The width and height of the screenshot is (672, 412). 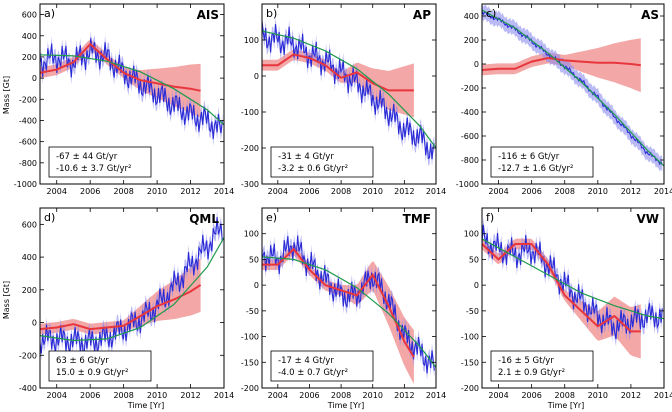 What do you see at coordinates (631, 191) in the screenshot?
I see `x-tick-label: 2012` at bounding box center [631, 191].